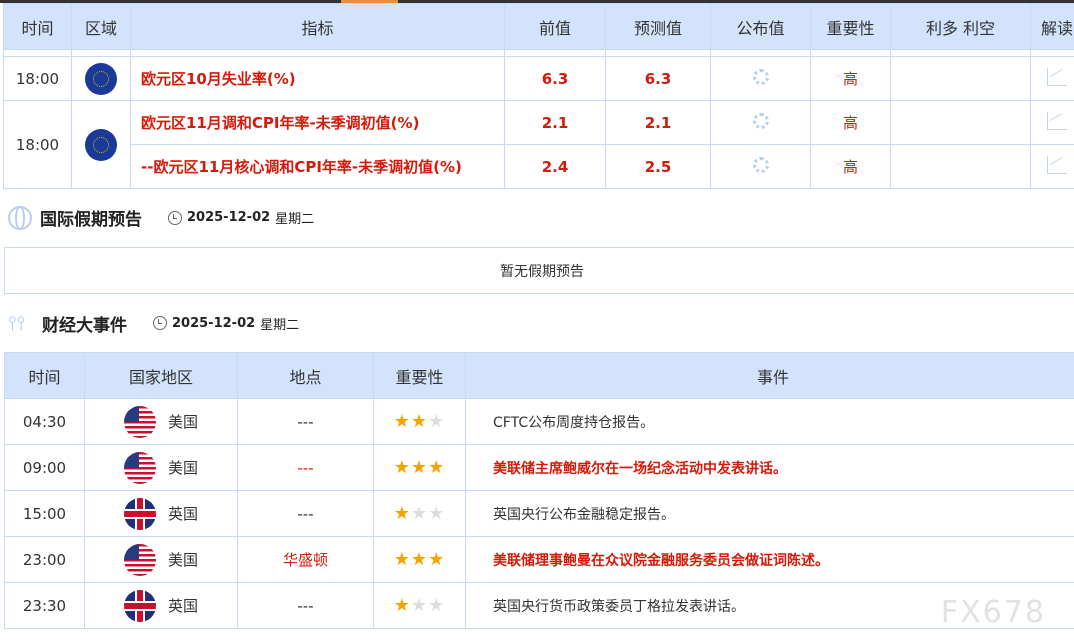 The image size is (1074, 642). Describe the element at coordinates (538, 26) in the screenshot. I see `table-header: 时间 区域 指标 前值 预测值 公布值 重要性 利多 利空 解读` at that location.